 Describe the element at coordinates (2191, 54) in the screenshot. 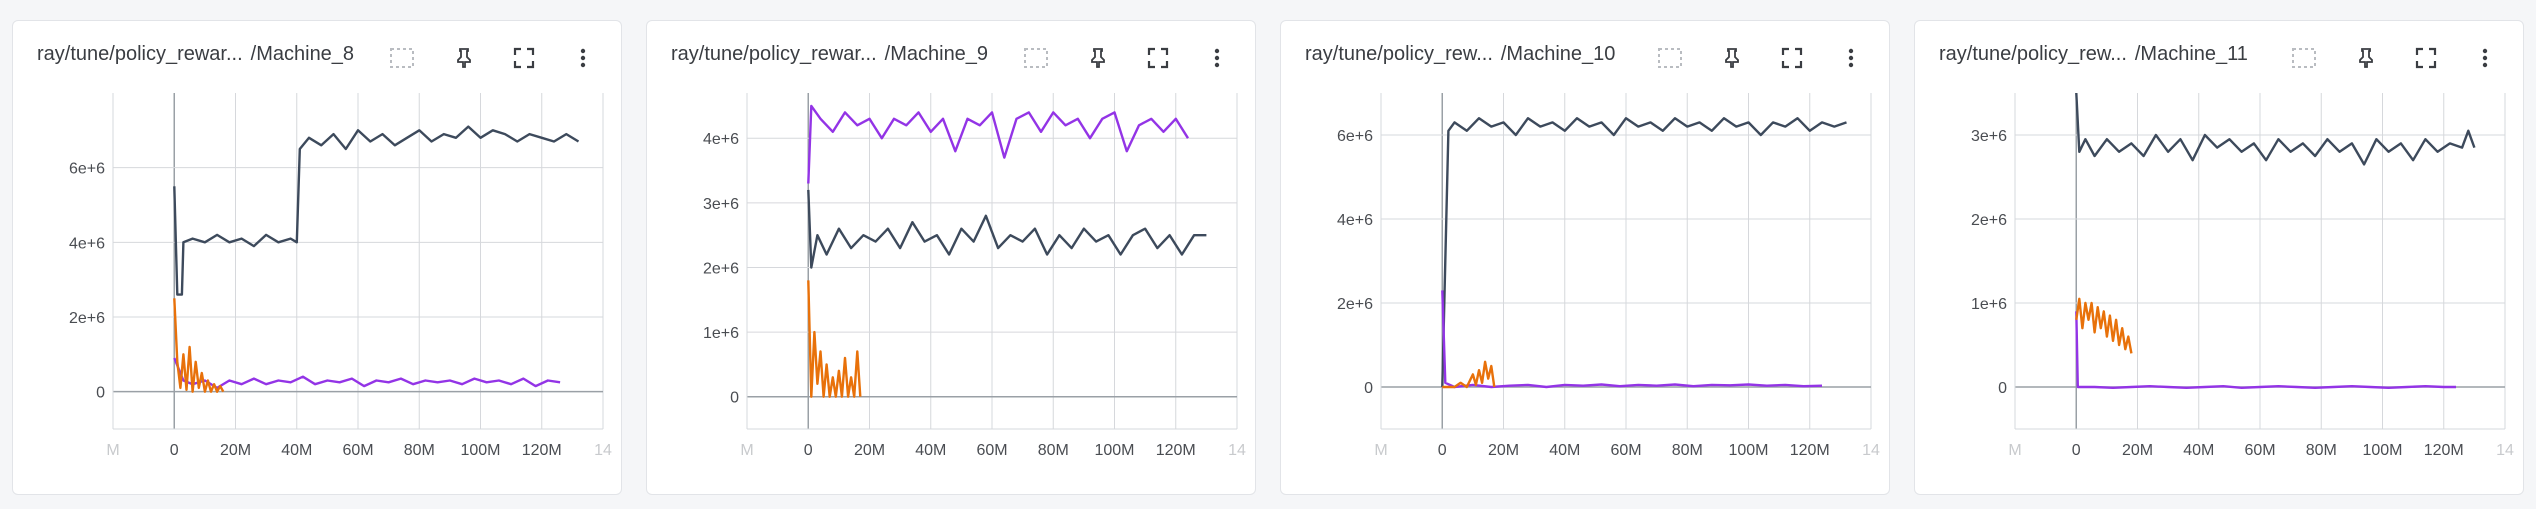

I see `card-title-suffix: /Machine_11` at that location.